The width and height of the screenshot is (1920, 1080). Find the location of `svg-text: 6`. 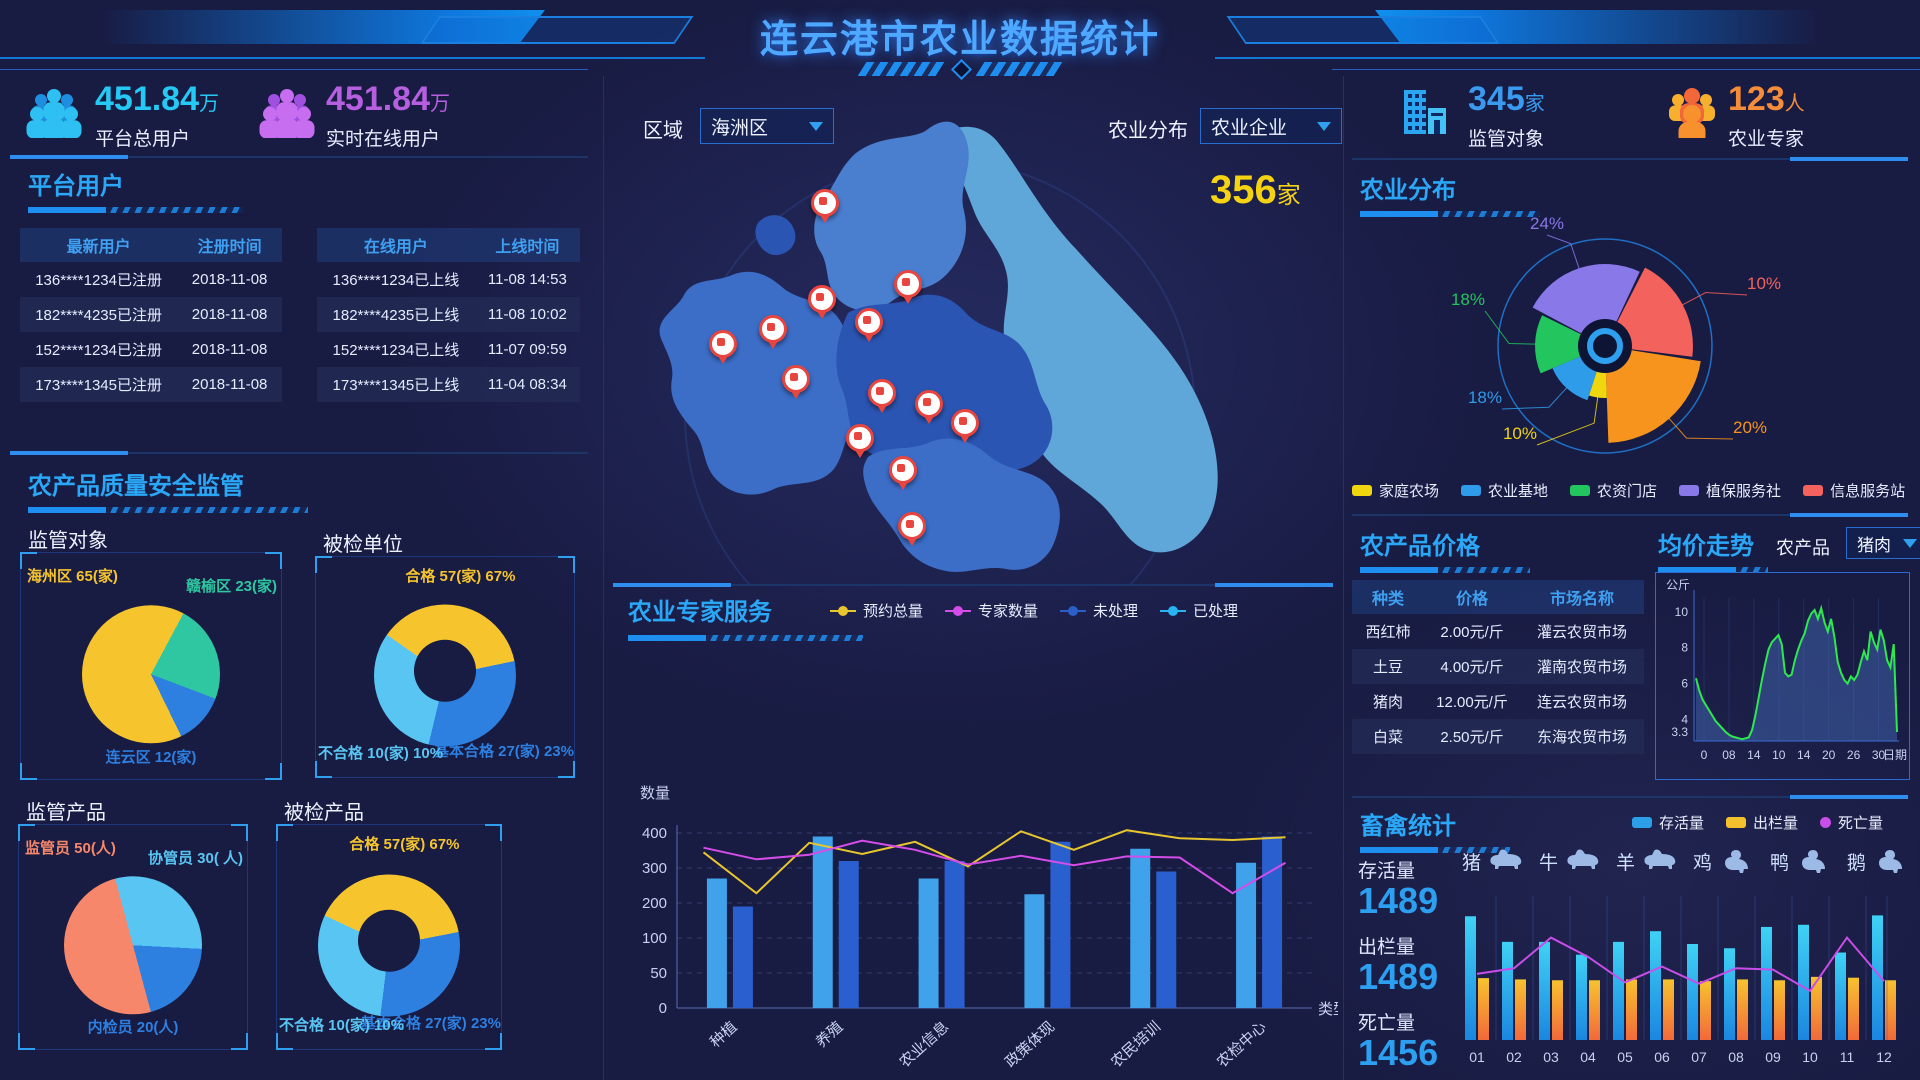

svg-text: 6 is located at coordinates (1684, 684).